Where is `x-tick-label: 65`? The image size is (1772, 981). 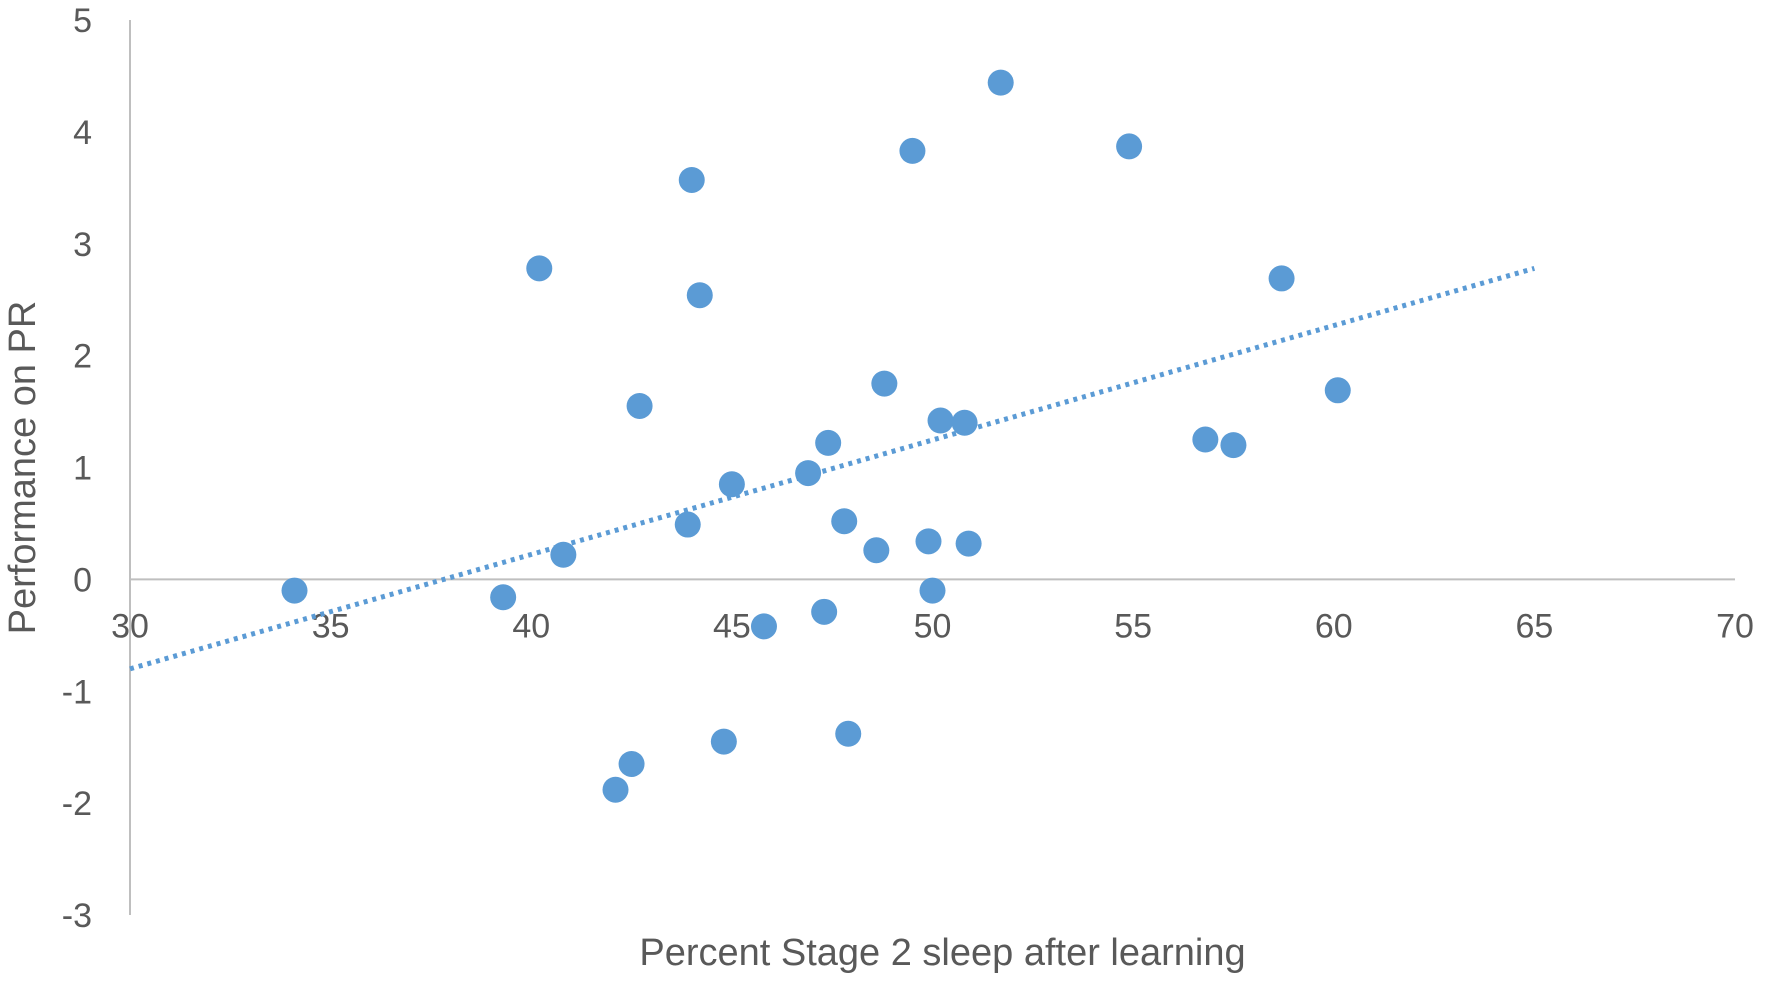 x-tick-label: 65 is located at coordinates (1534, 626).